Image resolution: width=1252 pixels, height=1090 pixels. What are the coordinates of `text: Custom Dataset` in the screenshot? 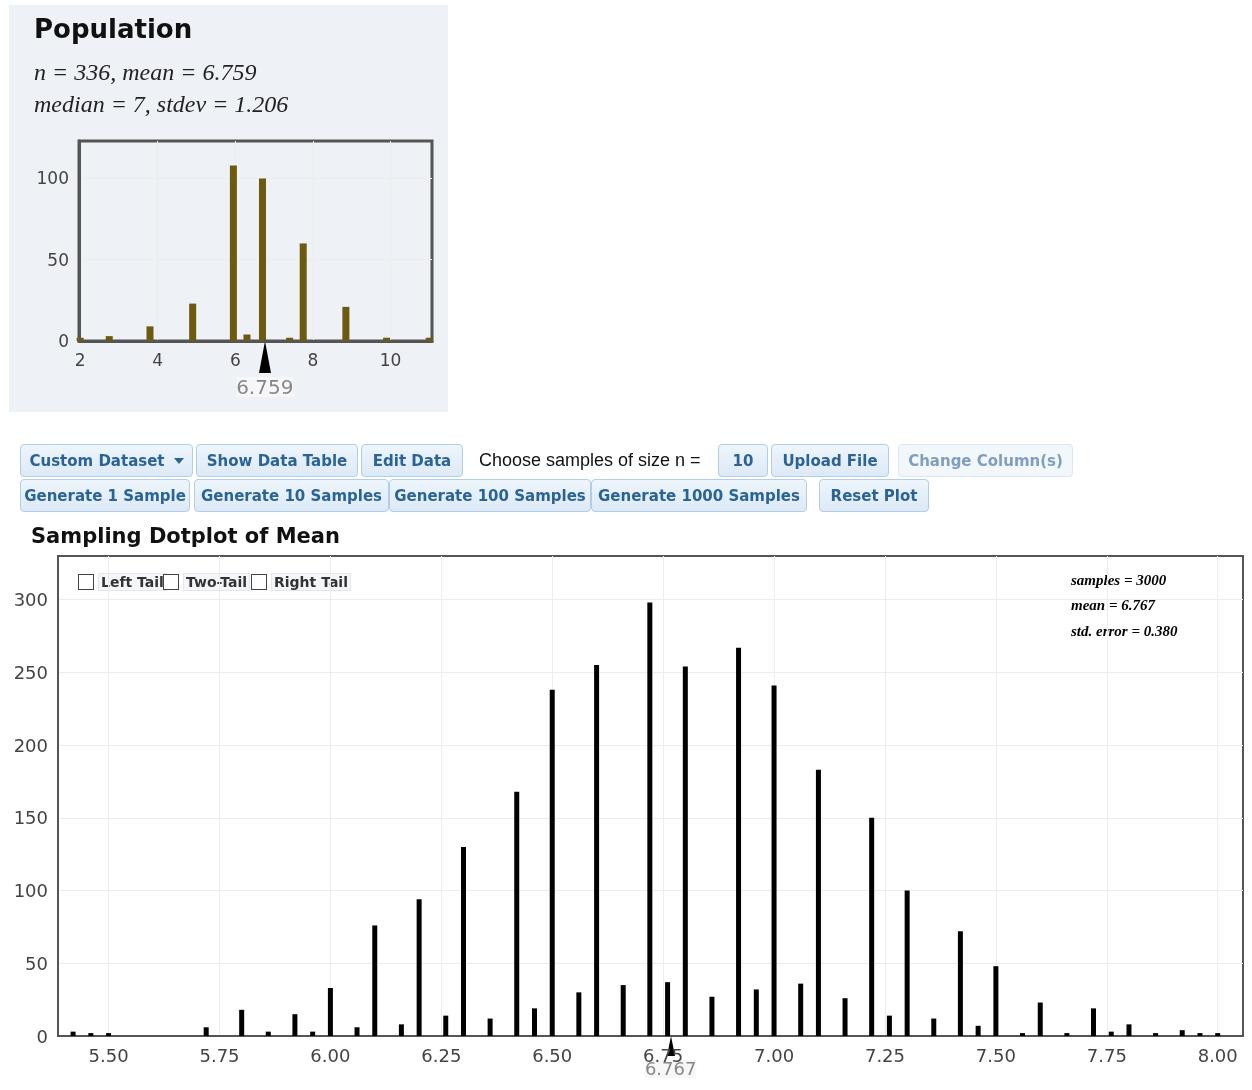 It's located at (97, 460).